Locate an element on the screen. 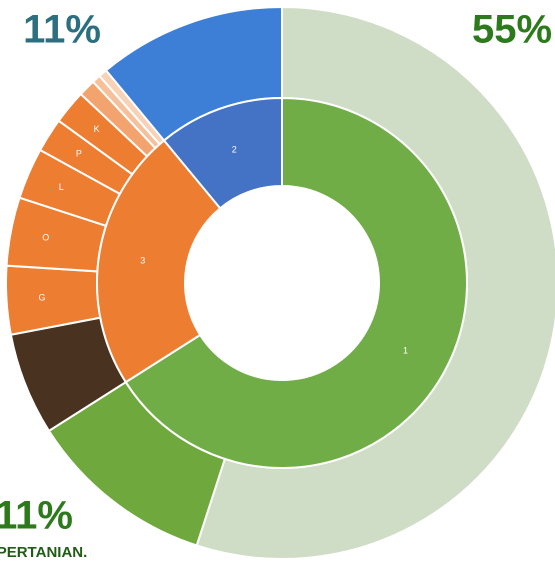  segment-label: P is located at coordinates (79, 154).